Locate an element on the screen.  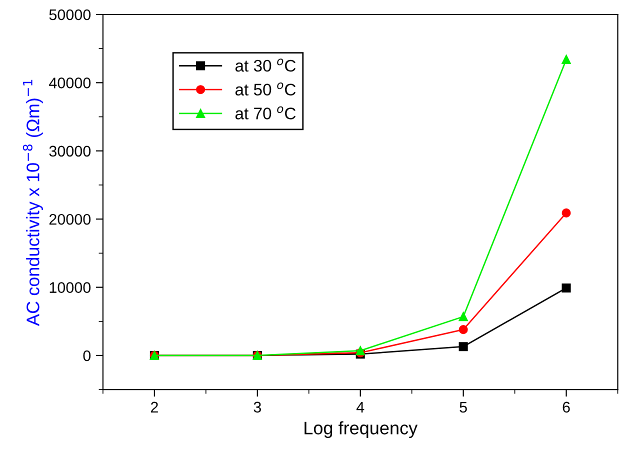
x-tick-label: 4 is located at coordinates (360, 407).